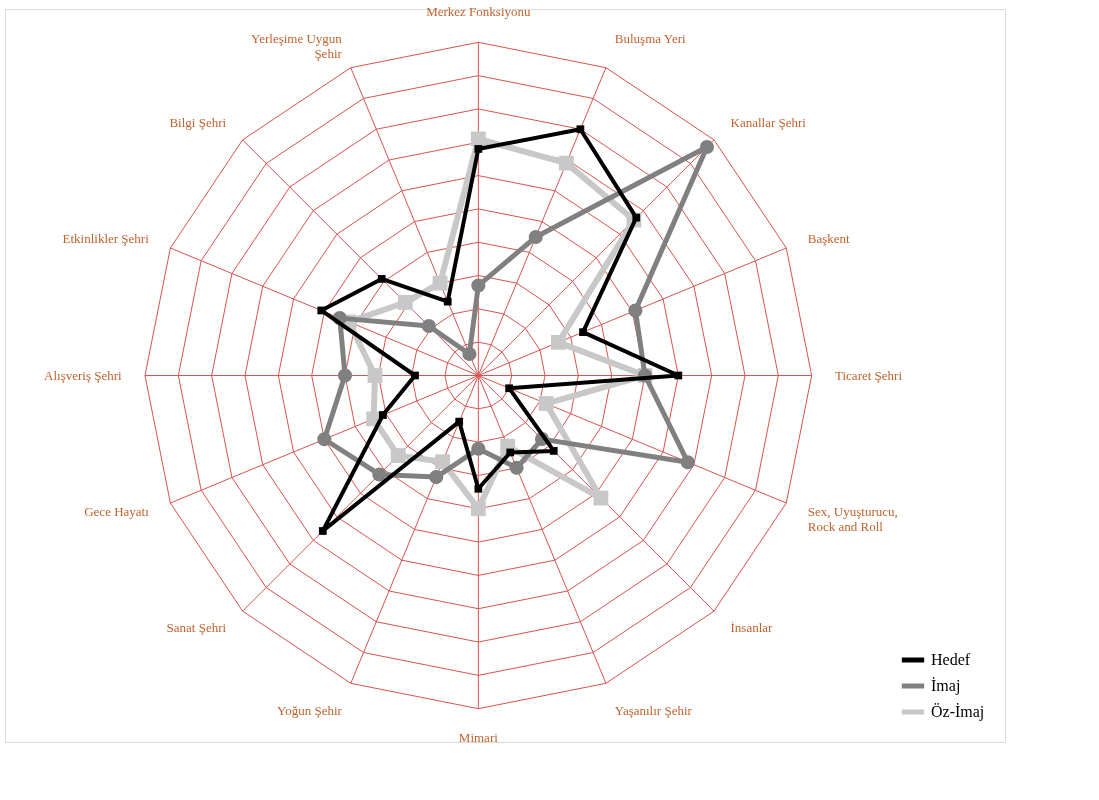  What do you see at coordinates (83, 375) in the screenshot?
I see `spoke-label: Alışveriş Şehri` at bounding box center [83, 375].